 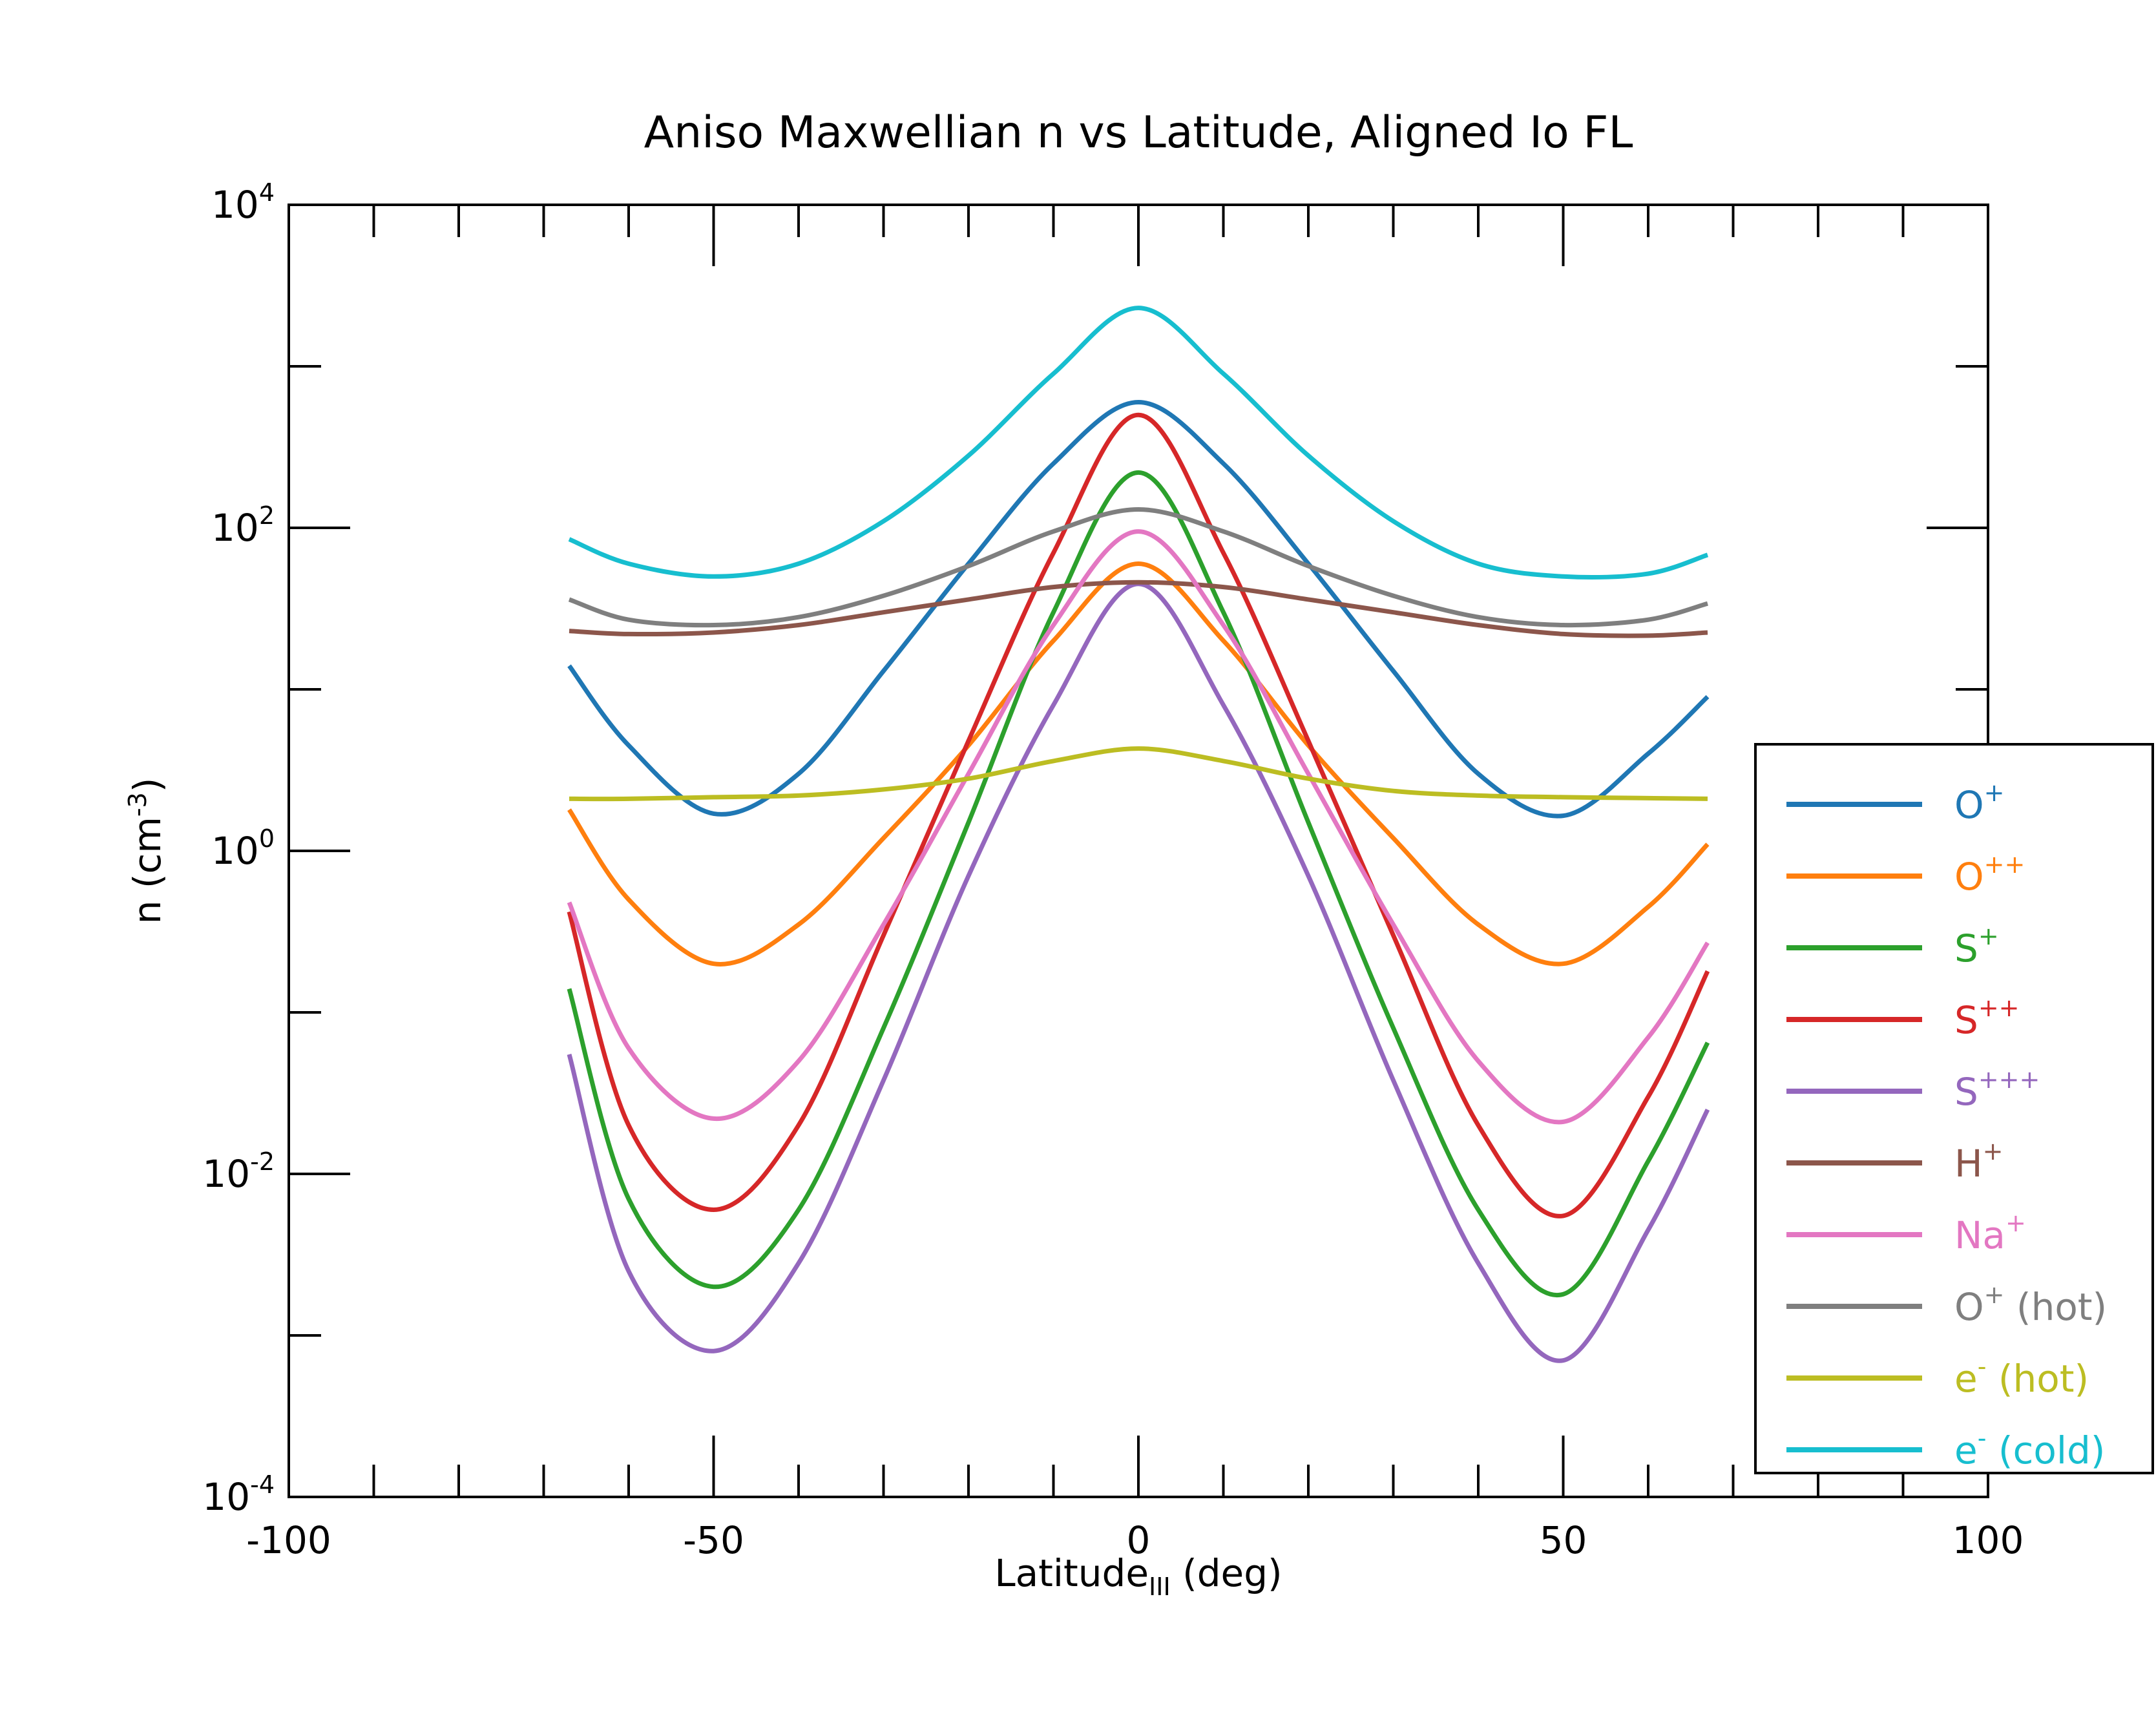 I want to click on legend-label: S+, so click(x=1976, y=946).